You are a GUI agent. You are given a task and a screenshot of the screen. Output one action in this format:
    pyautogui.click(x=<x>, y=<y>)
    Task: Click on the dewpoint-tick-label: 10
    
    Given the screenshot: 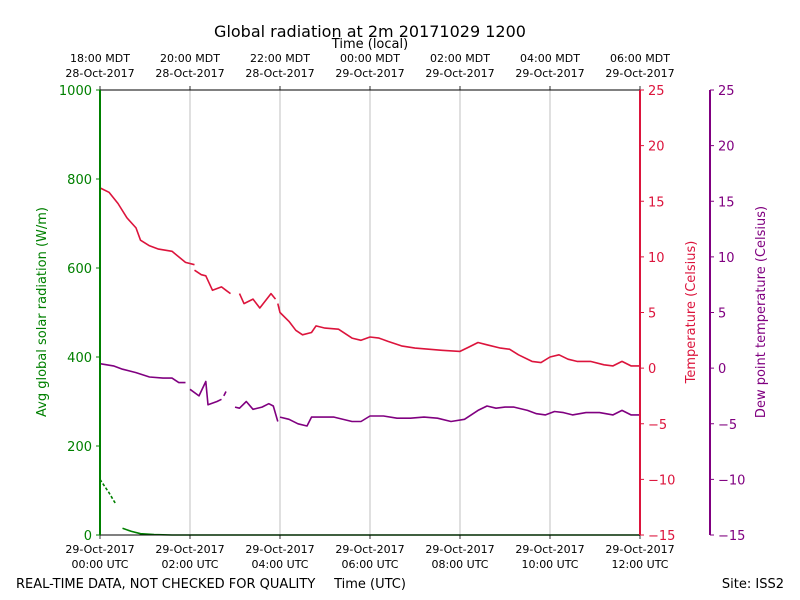 What is the action you would take?
    pyautogui.click(x=726, y=258)
    